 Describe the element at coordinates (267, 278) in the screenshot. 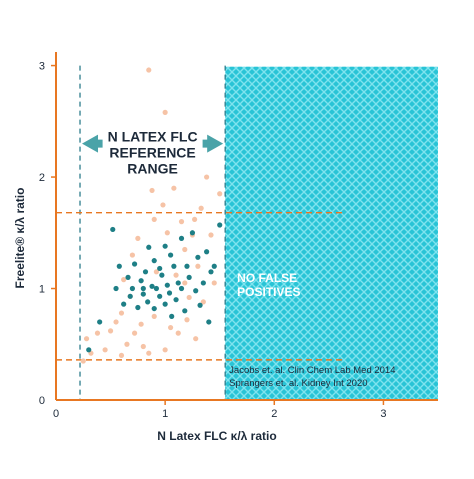

I see `no-false-positives-label-line: NO FALSE` at that location.